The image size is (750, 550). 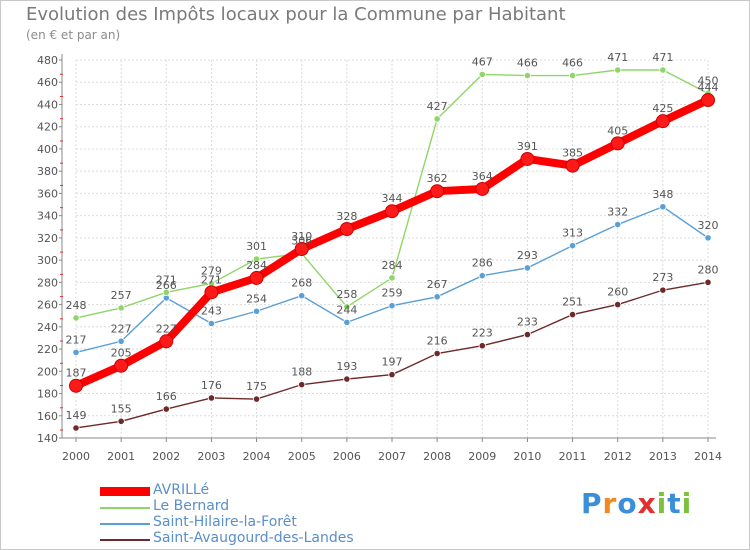 I want to click on logo-letter: P, so click(x=592, y=503).